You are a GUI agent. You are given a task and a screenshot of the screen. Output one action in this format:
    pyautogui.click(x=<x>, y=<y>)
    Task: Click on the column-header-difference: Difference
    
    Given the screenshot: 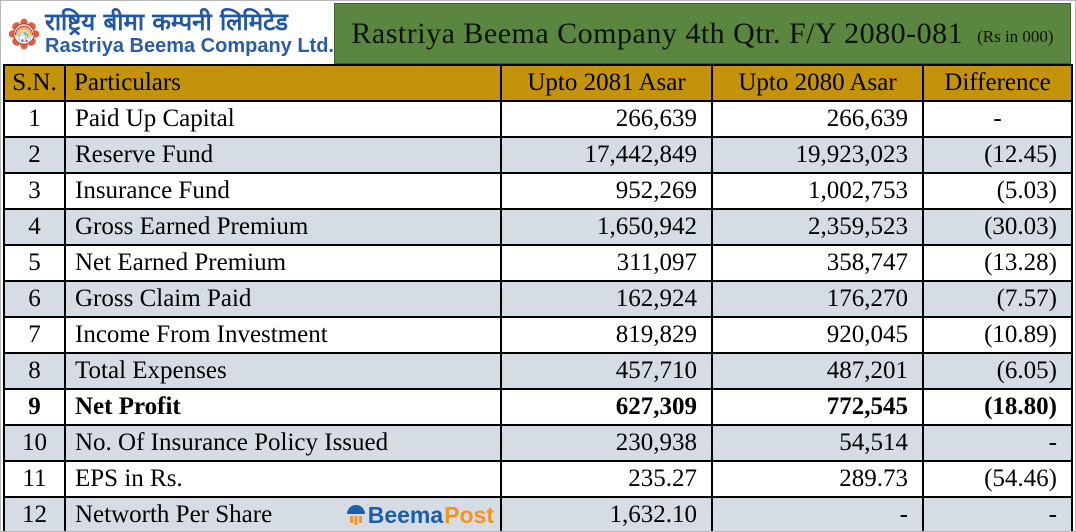 What is the action you would take?
    pyautogui.click(x=997, y=83)
    